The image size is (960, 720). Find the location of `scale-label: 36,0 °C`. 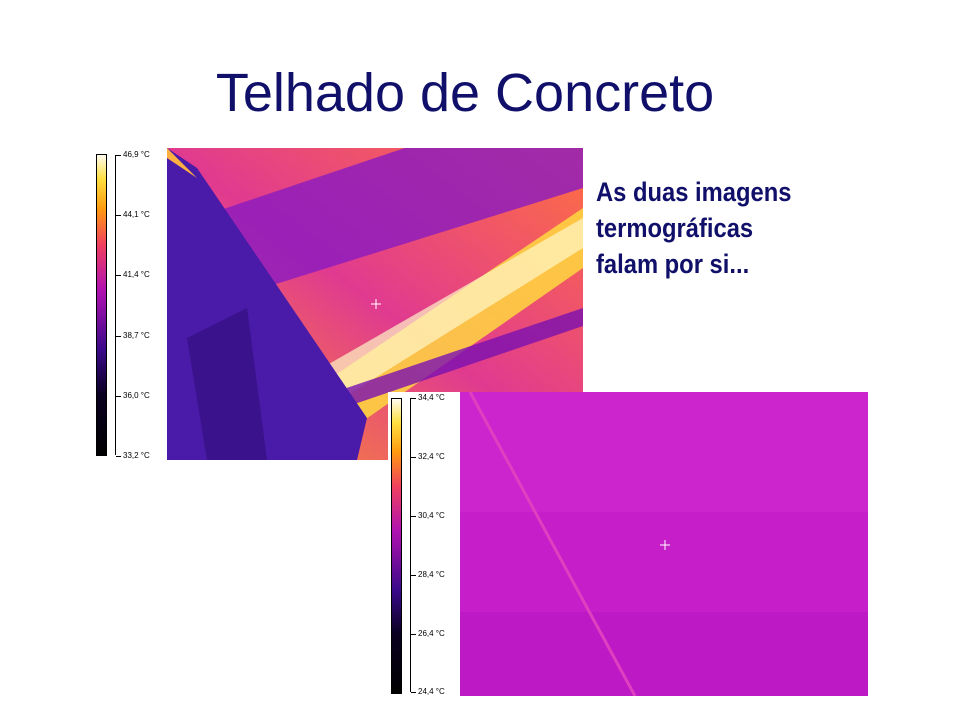

scale-label: 36,0 °C is located at coordinates (133, 395).